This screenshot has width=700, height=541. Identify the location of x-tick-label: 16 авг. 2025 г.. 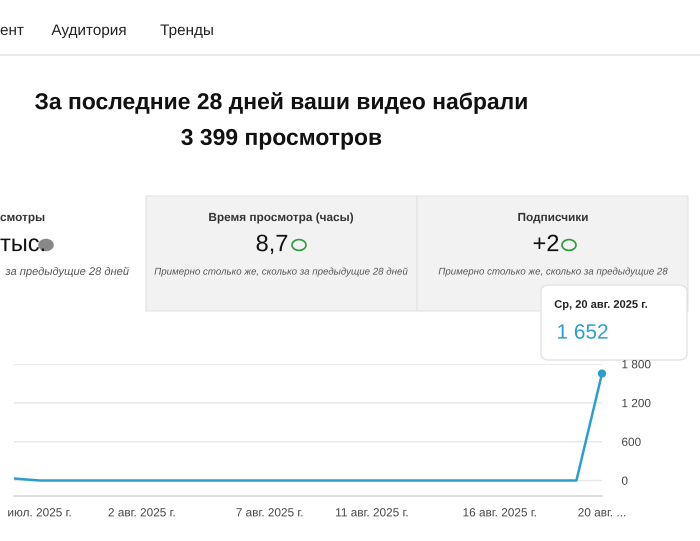
(499, 512).